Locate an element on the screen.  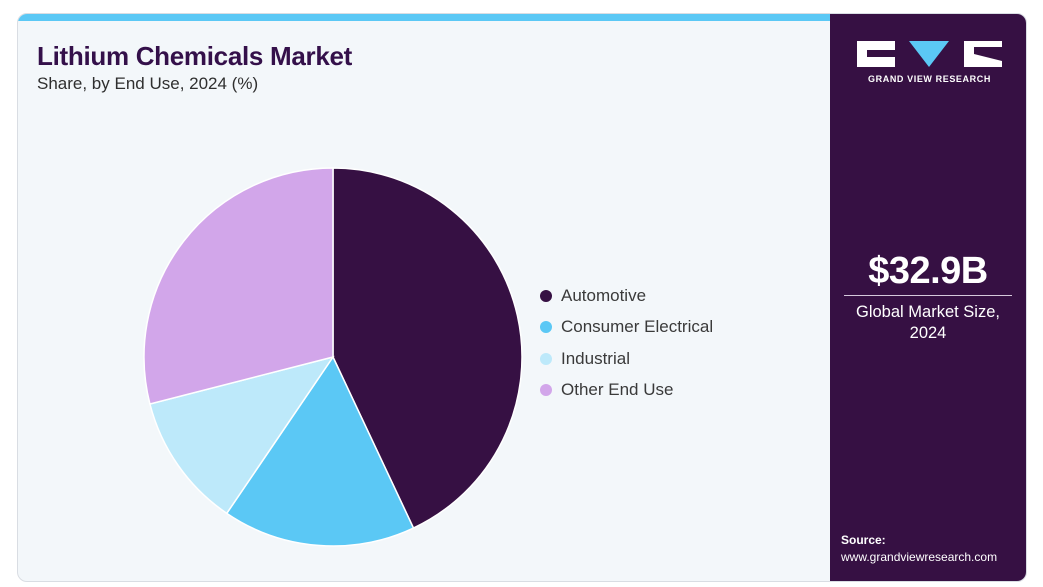
chart-title: Lithium Chemicals Market is located at coordinates (194, 56).